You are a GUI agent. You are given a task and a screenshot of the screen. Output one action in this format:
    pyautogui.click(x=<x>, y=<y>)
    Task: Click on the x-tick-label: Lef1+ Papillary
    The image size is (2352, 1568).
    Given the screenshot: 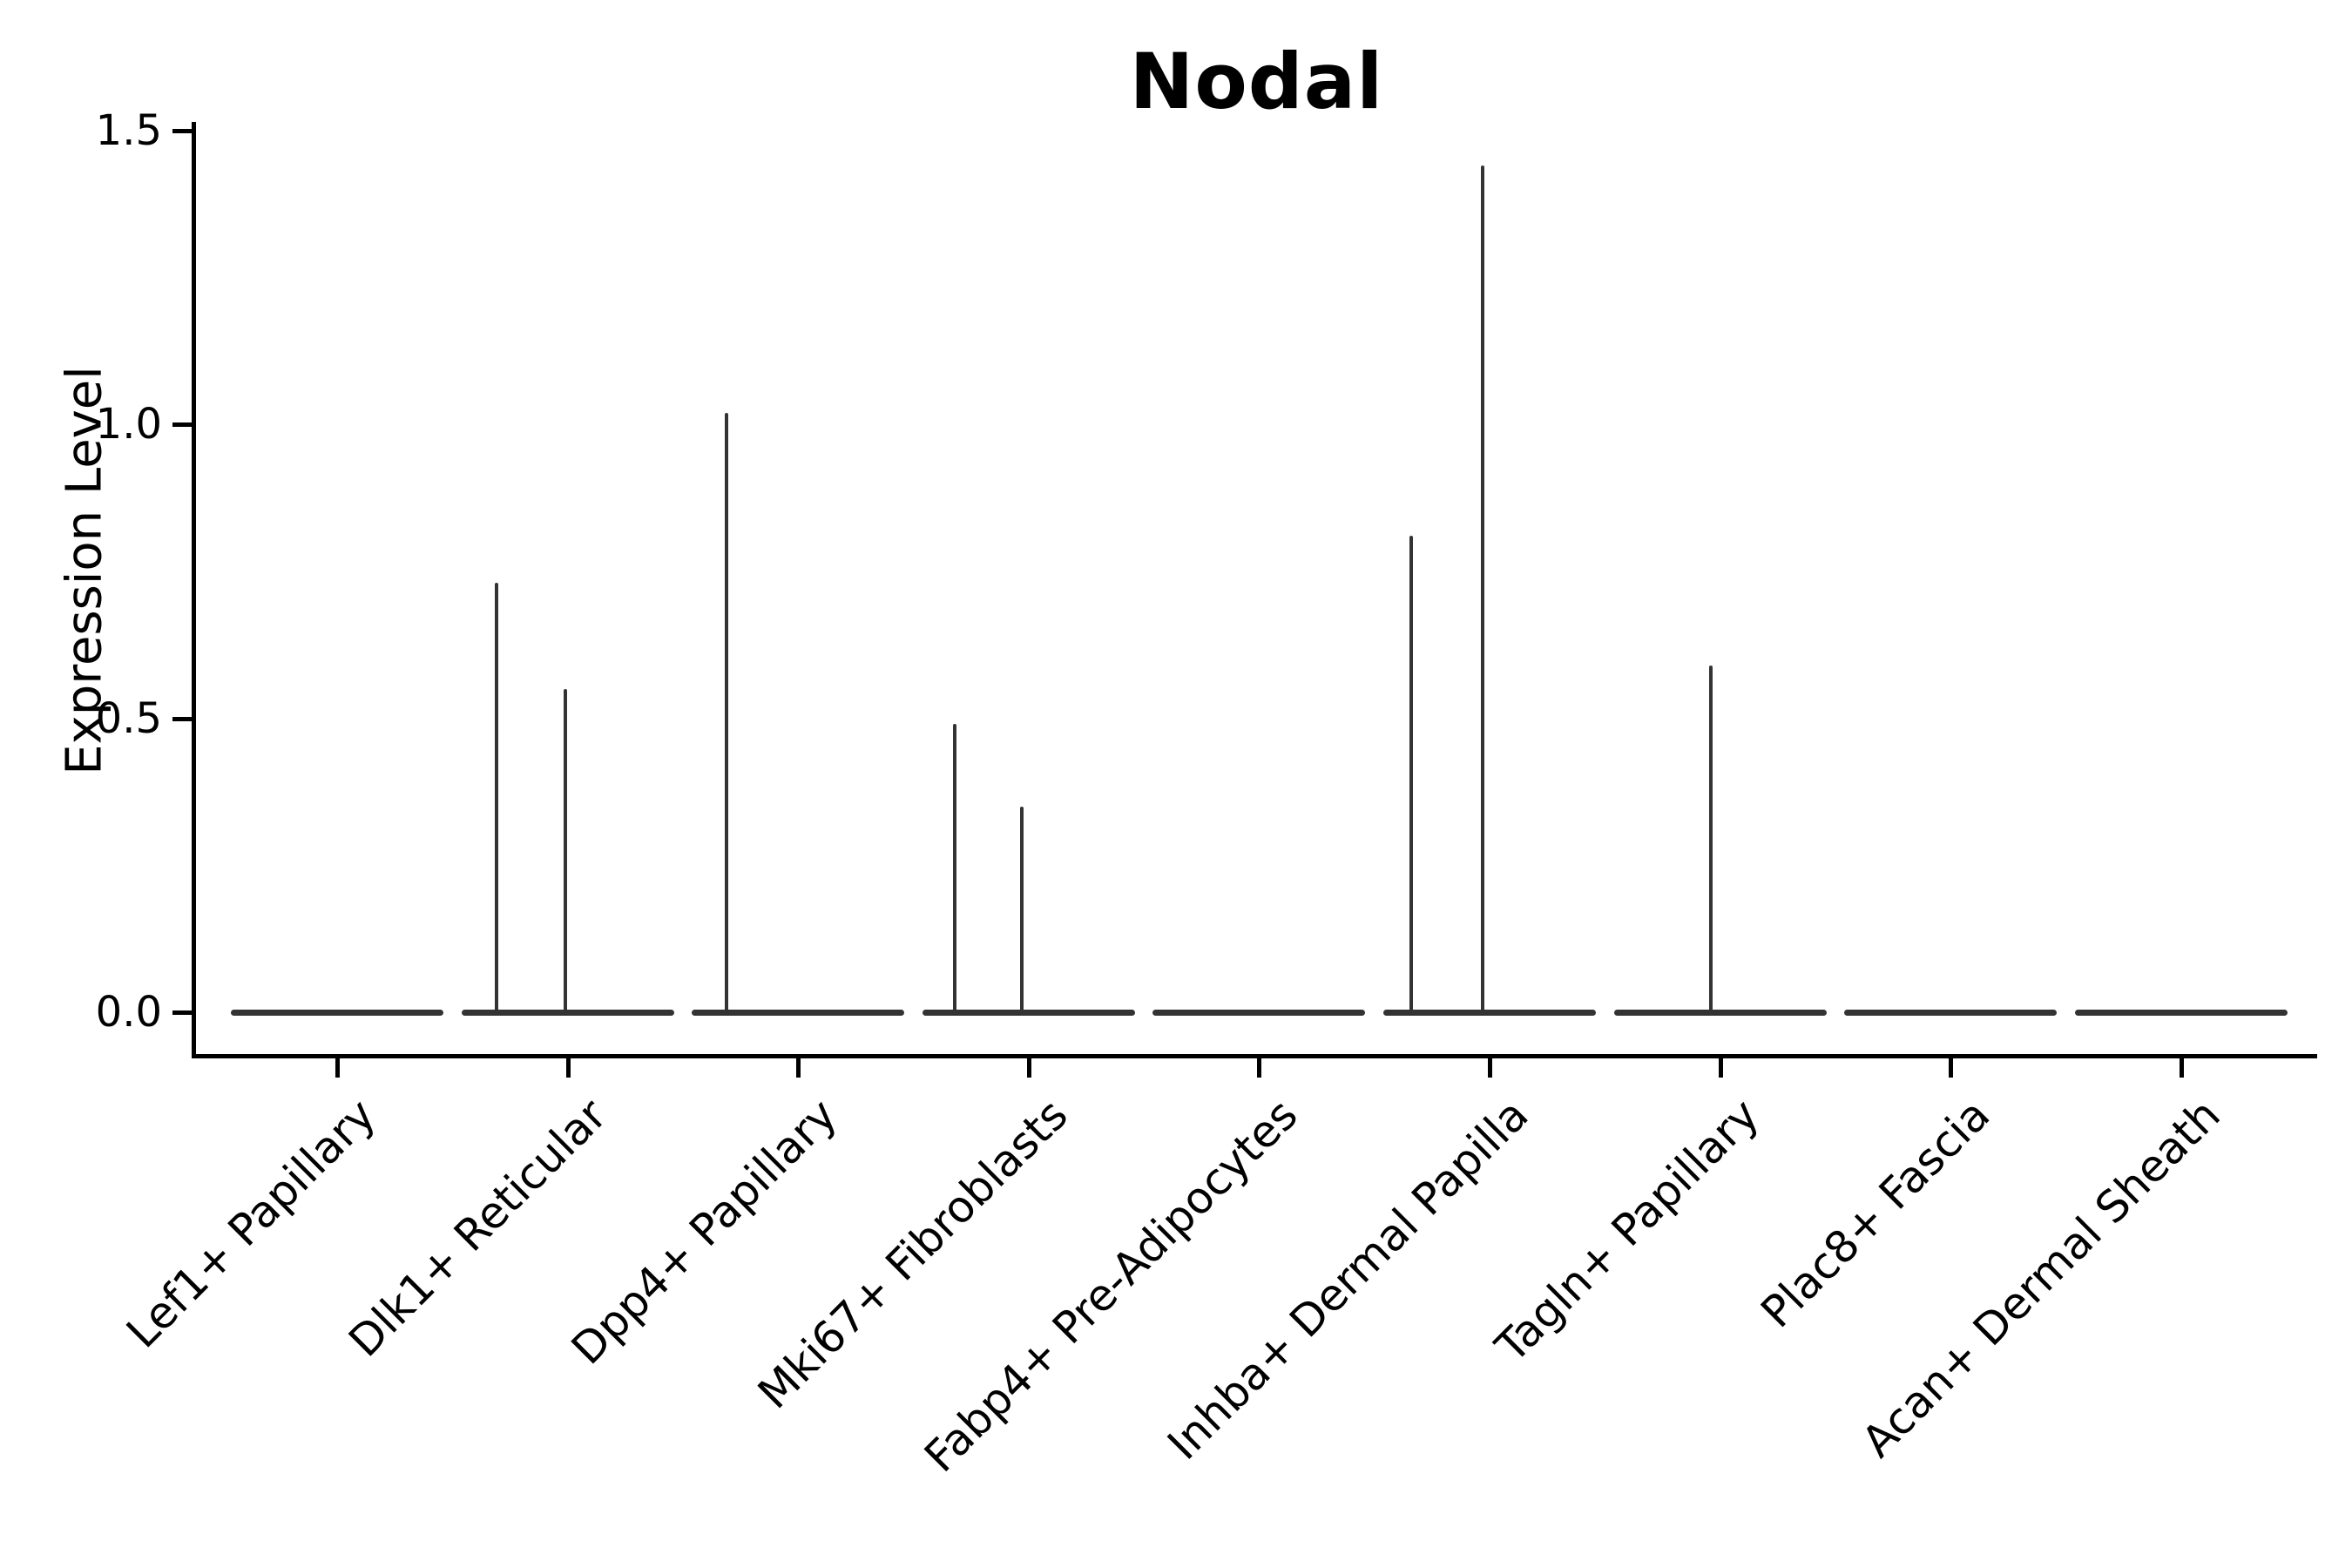 What is the action you would take?
    pyautogui.click(x=252, y=1223)
    